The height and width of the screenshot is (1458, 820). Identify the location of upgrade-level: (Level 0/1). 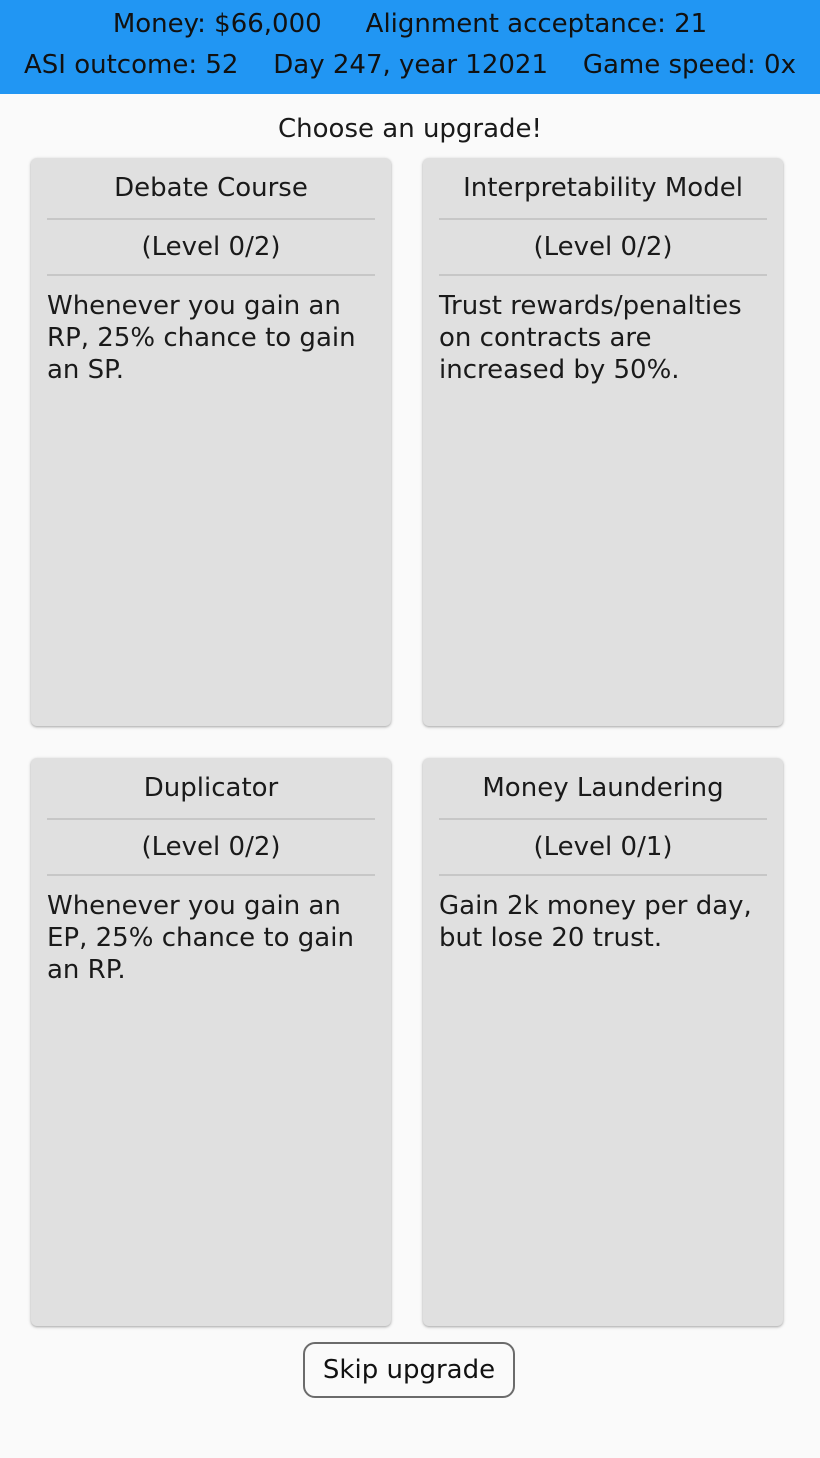
(603, 848).